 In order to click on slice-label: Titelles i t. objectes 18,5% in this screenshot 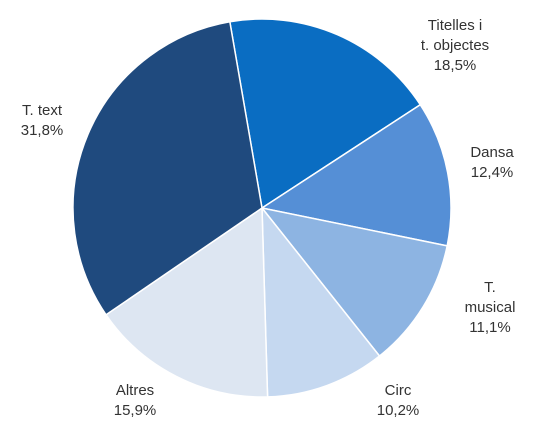, I will do `click(455, 46)`.